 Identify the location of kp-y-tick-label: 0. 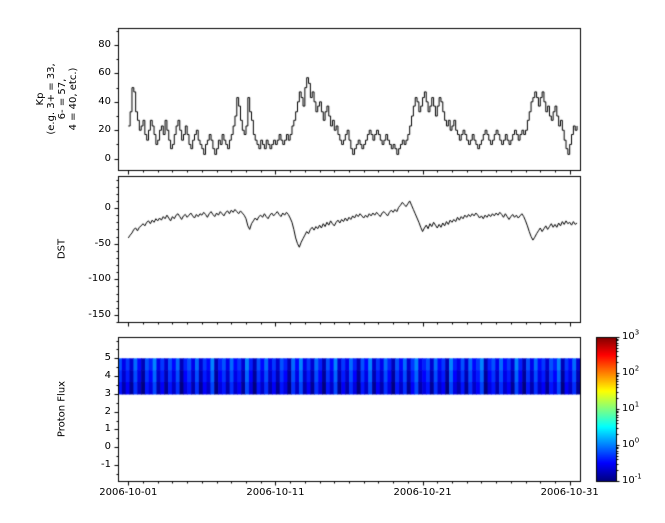
(107, 158).